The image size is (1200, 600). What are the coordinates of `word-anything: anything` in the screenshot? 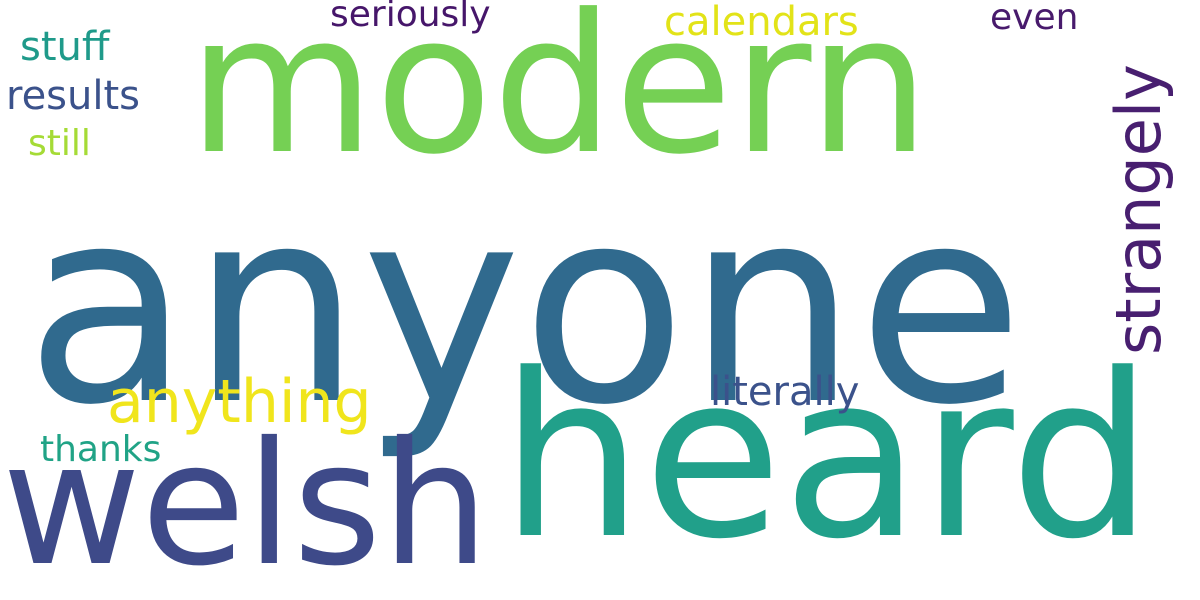 It's located at (239, 402).